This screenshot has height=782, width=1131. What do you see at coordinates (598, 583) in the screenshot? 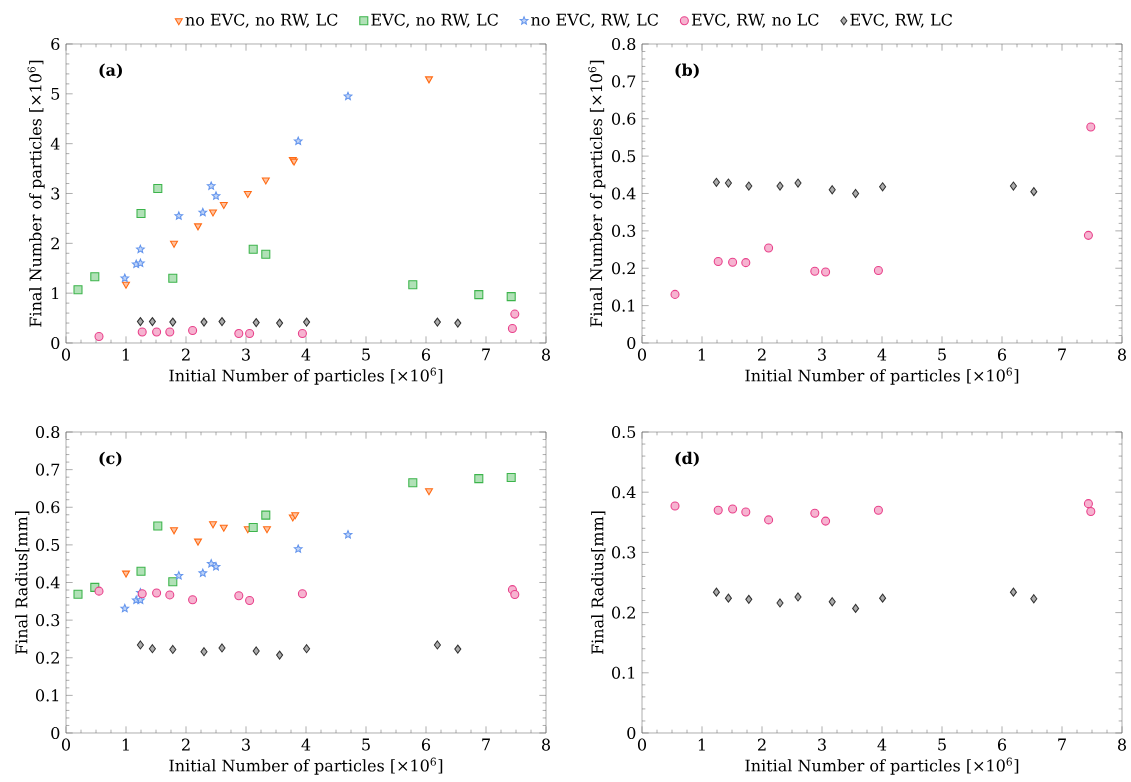
I see `y-axis-title: Final Radius[mm]` at bounding box center [598, 583].